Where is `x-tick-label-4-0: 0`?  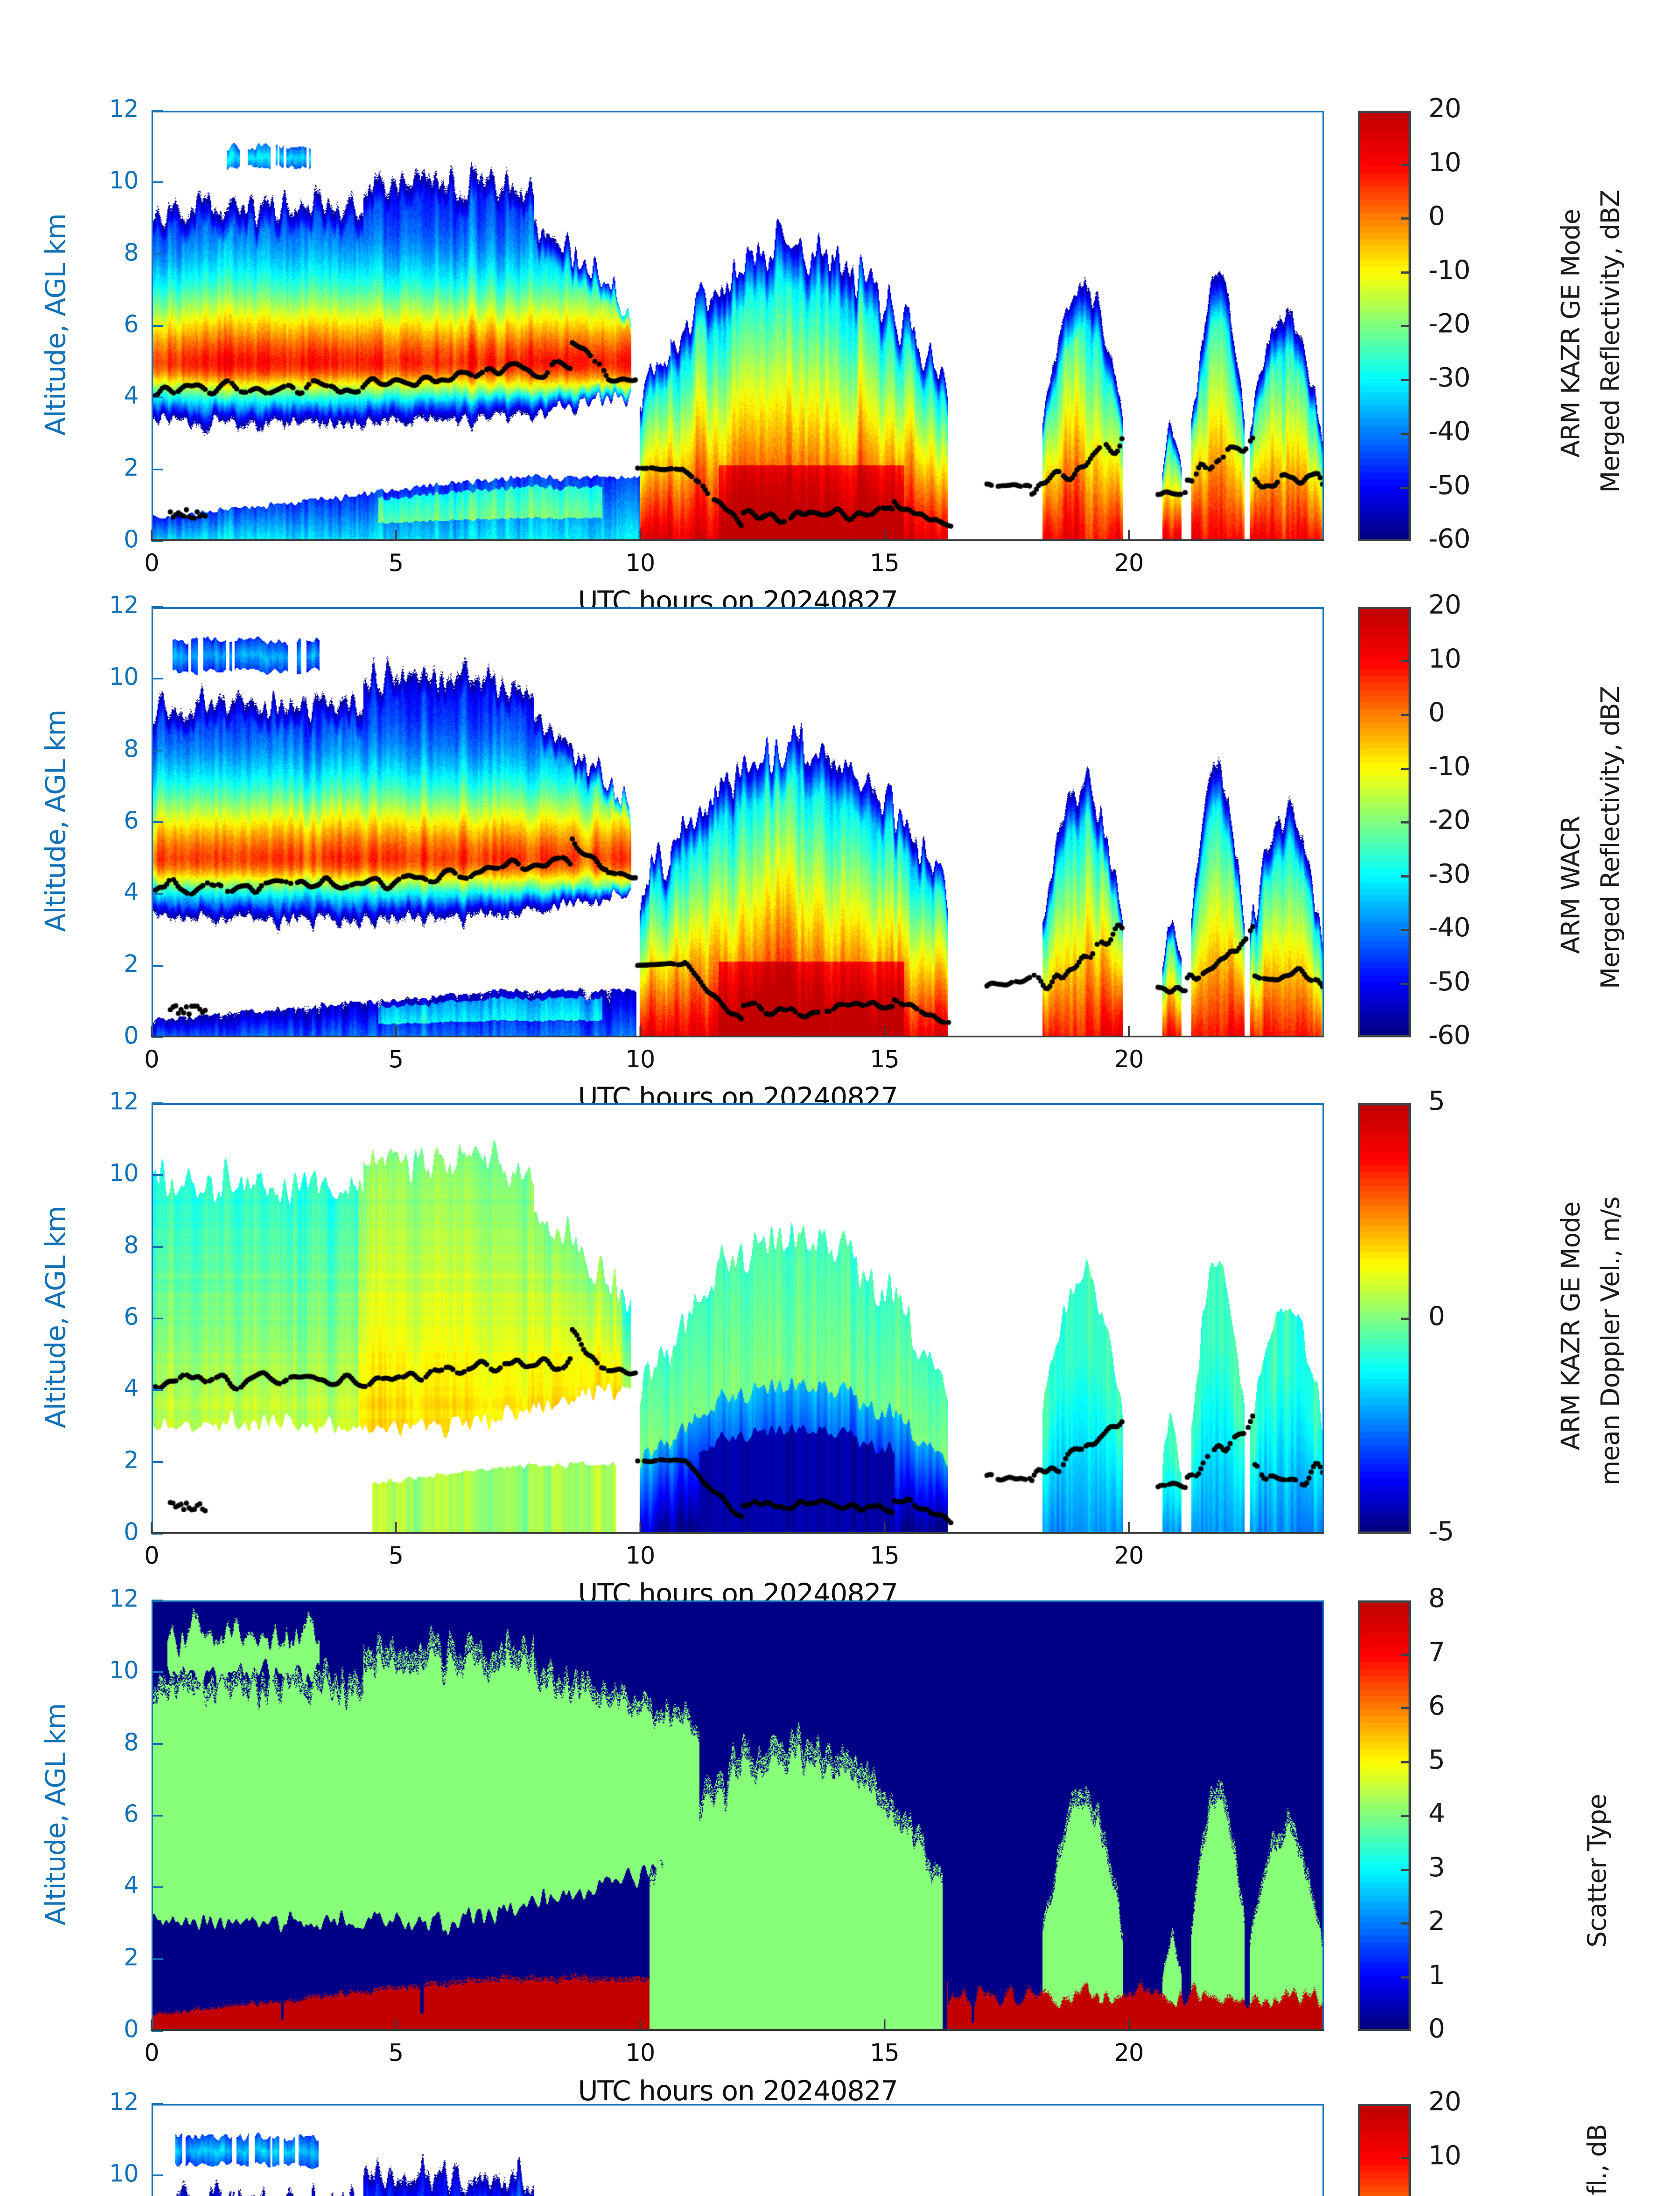
x-tick-label-4-0: 0 is located at coordinates (151, 2052).